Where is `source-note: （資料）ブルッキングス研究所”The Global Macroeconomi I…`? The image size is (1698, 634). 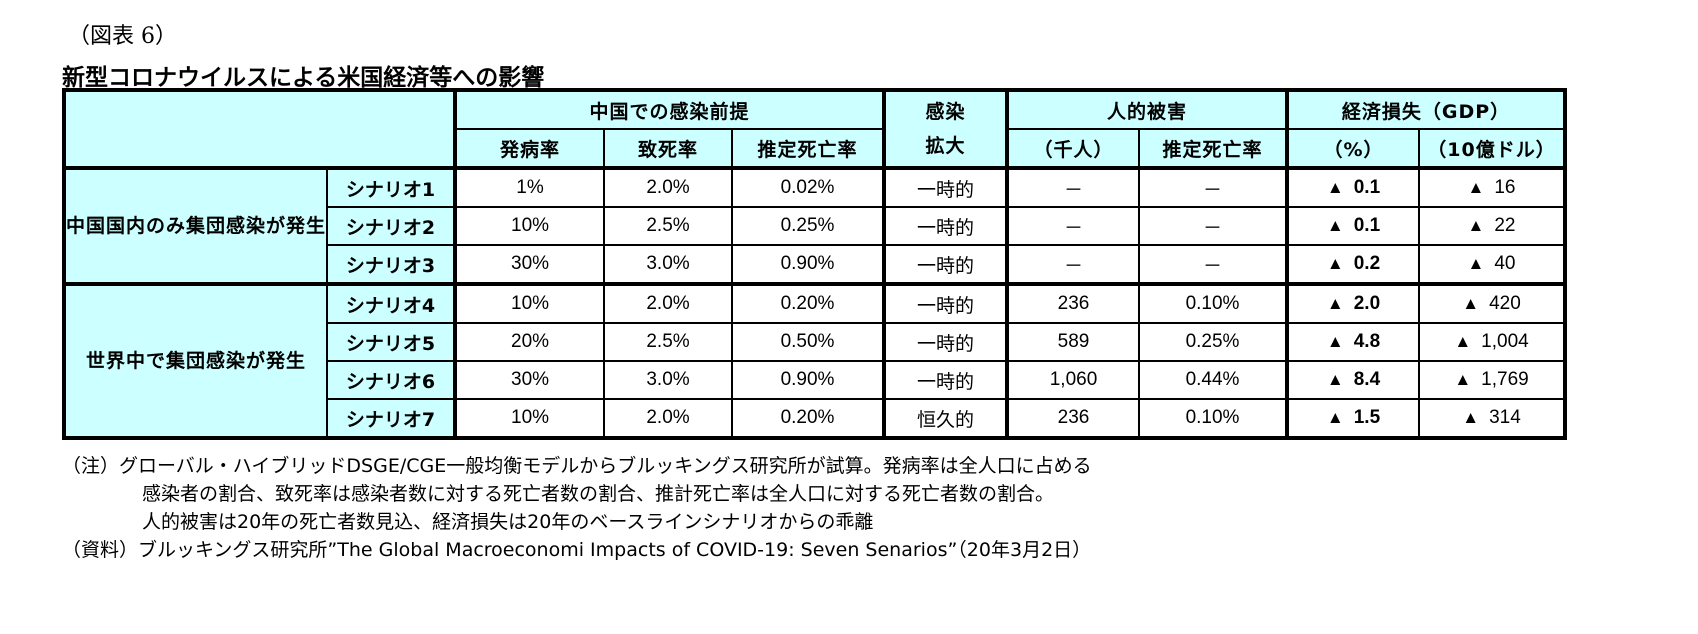
source-note: （資料）ブルッキングス研究所”The Global Macroeconomi I… is located at coordinates (577, 550).